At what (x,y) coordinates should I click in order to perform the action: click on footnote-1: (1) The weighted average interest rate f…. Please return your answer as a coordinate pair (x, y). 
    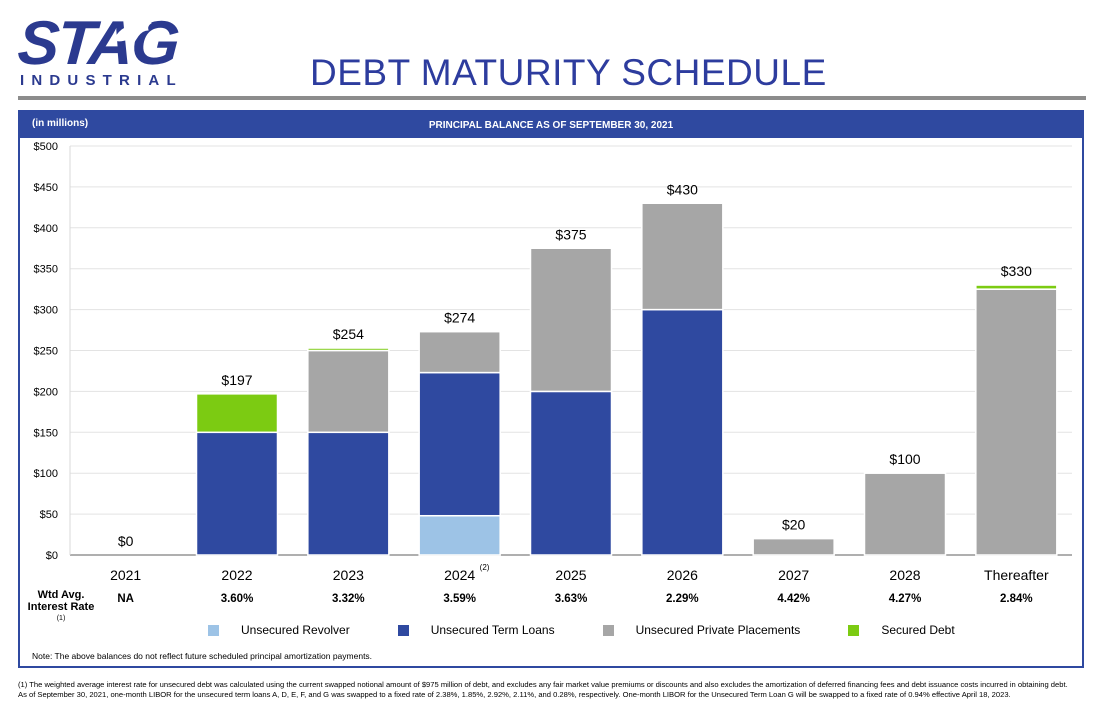
    Looking at the image, I should click on (543, 689).